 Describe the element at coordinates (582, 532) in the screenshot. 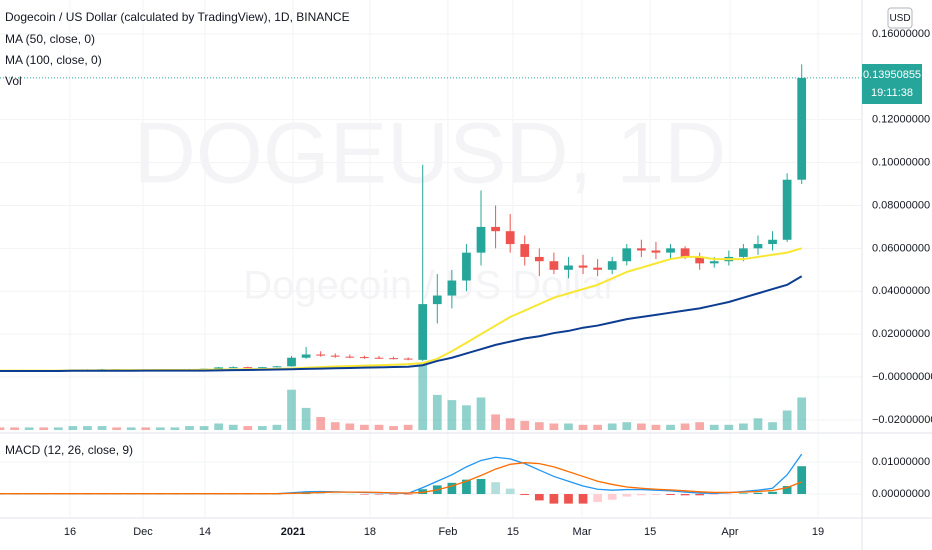

I see `x-tick-label: Mar` at that location.